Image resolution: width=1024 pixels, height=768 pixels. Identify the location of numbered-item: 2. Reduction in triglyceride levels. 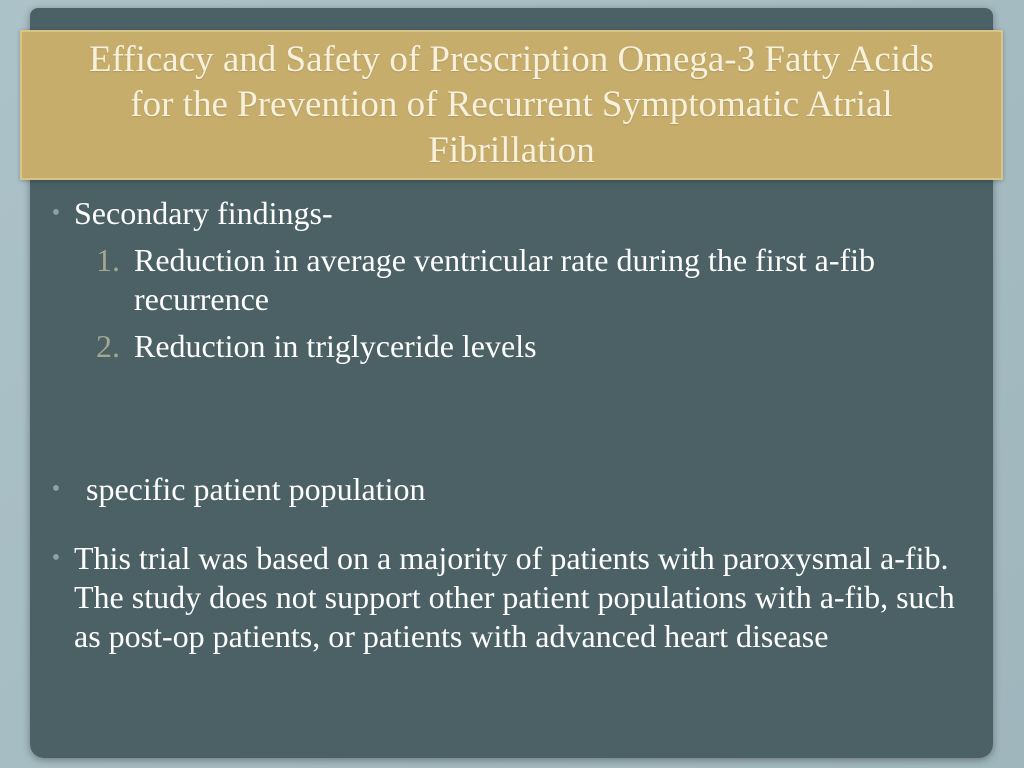
(522, 346).